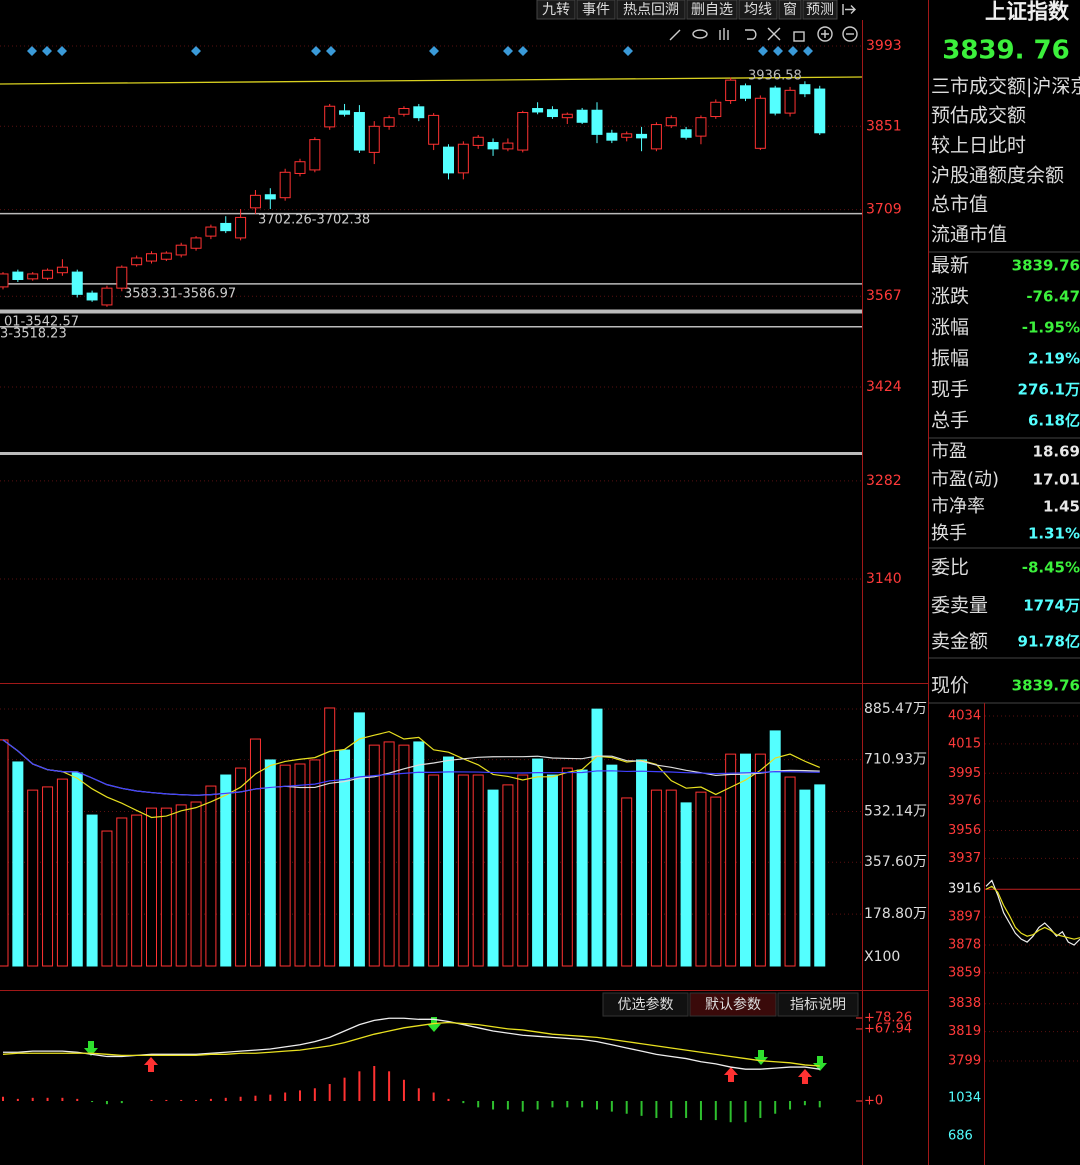 The height and width of the screenshot is (1165, 1080). I want to click on volume-tick-label: 178.80万, so click(895, 914).